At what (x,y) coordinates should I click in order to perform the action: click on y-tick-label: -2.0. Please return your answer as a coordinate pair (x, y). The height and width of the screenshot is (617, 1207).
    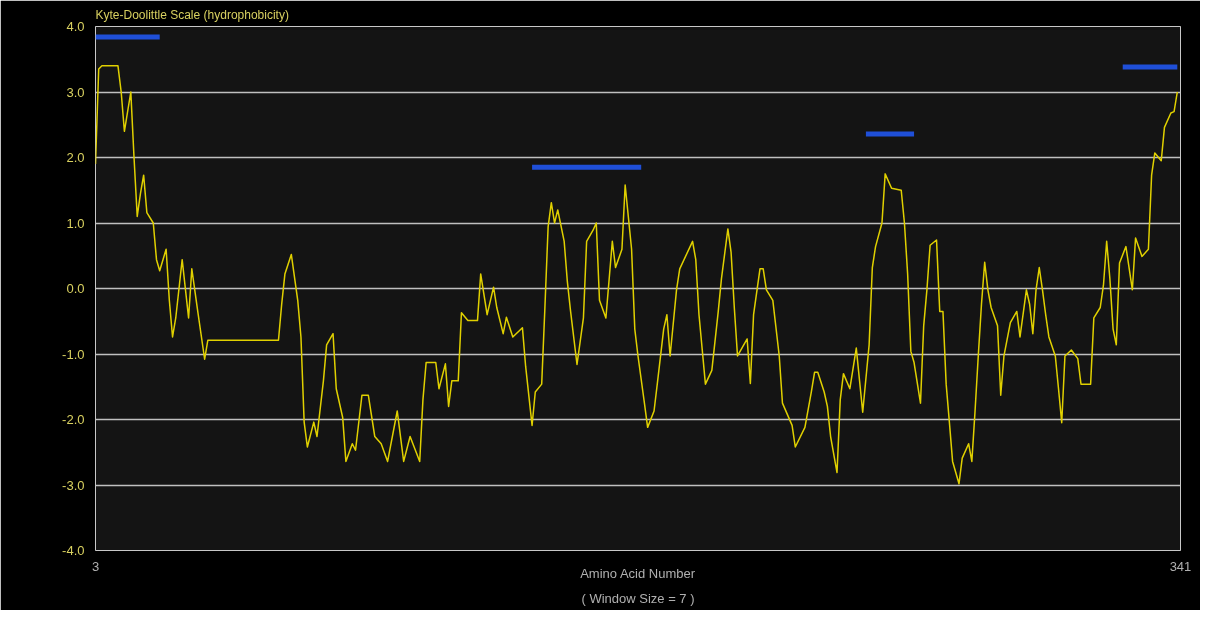
    Looking at the image, I should click on (73, 419).